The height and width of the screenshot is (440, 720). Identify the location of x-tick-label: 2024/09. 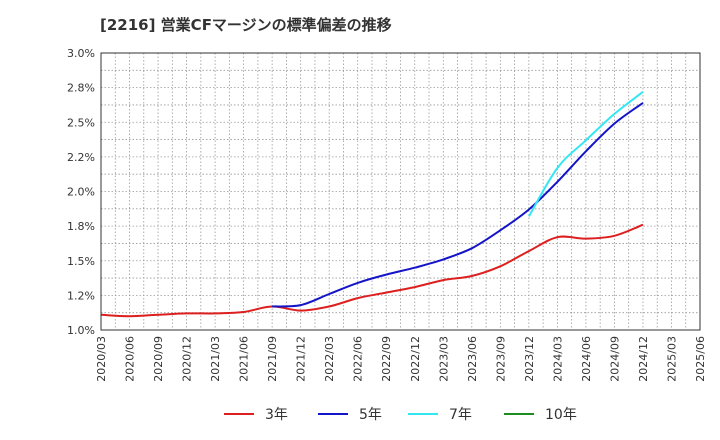
(614, 359).